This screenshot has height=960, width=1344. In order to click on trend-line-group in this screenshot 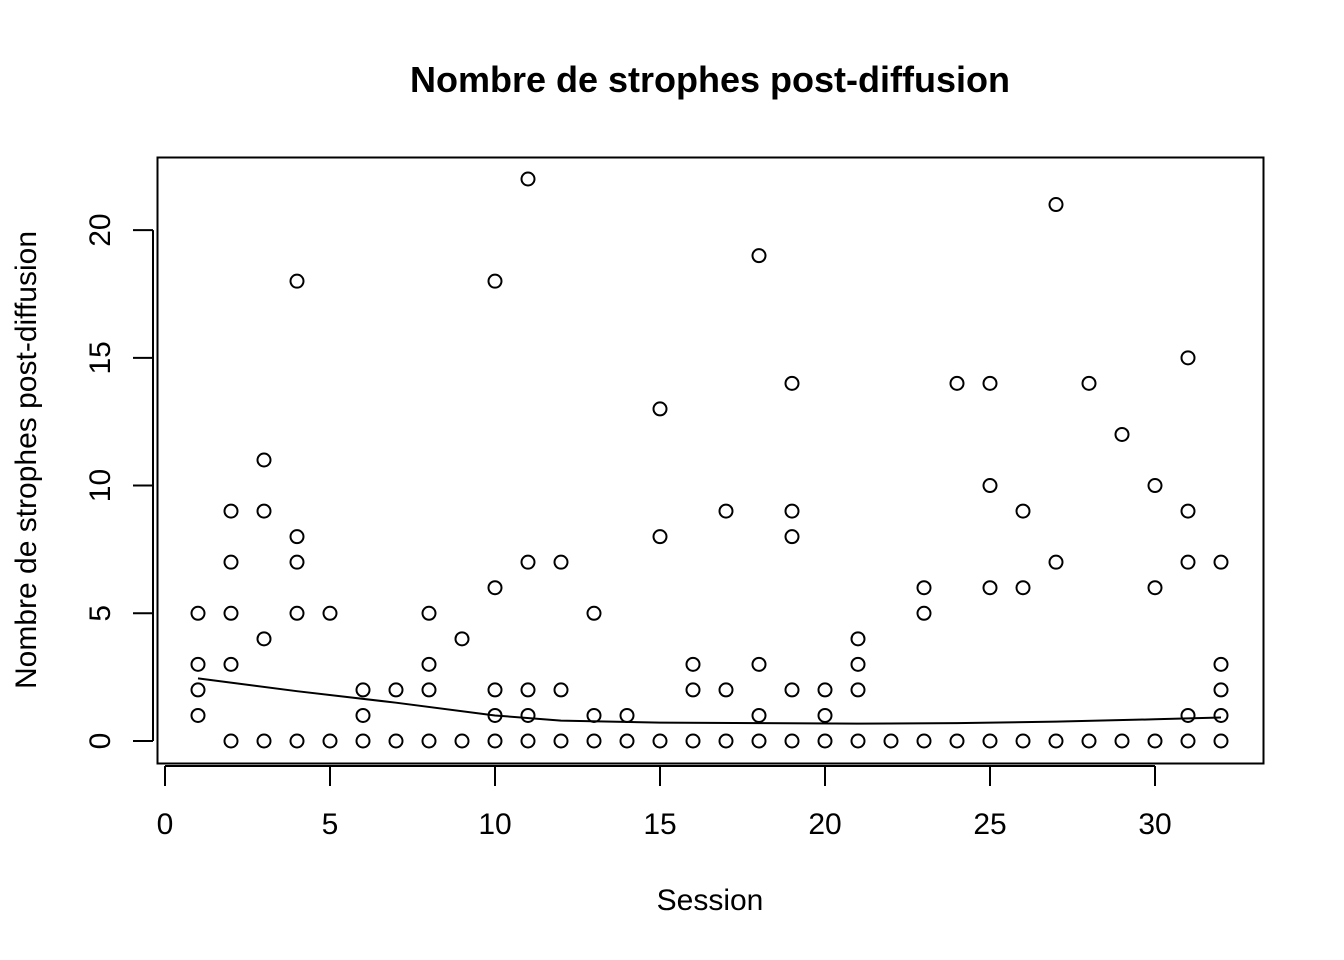, I will do `click(709, 701)`.